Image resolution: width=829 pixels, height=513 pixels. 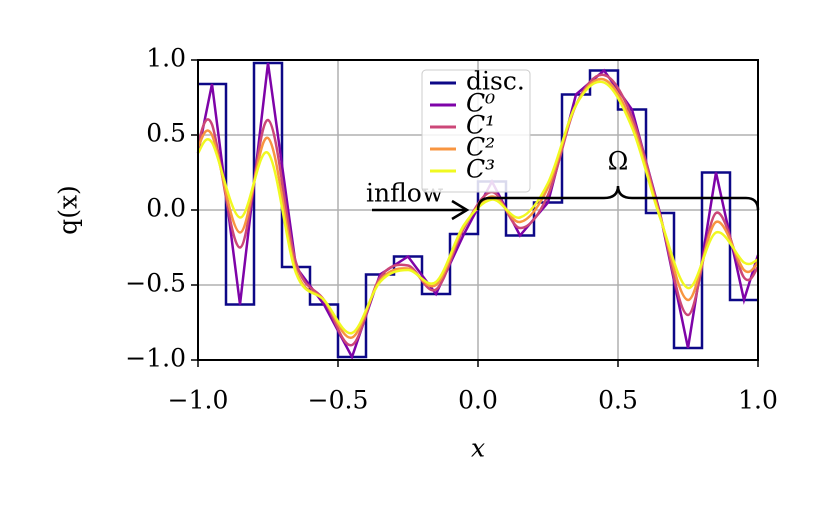 What do you see at coordinates (338, 400) in the screenshot?
I see `x-tick-label: −0.5` at bounding box center [338, 400].